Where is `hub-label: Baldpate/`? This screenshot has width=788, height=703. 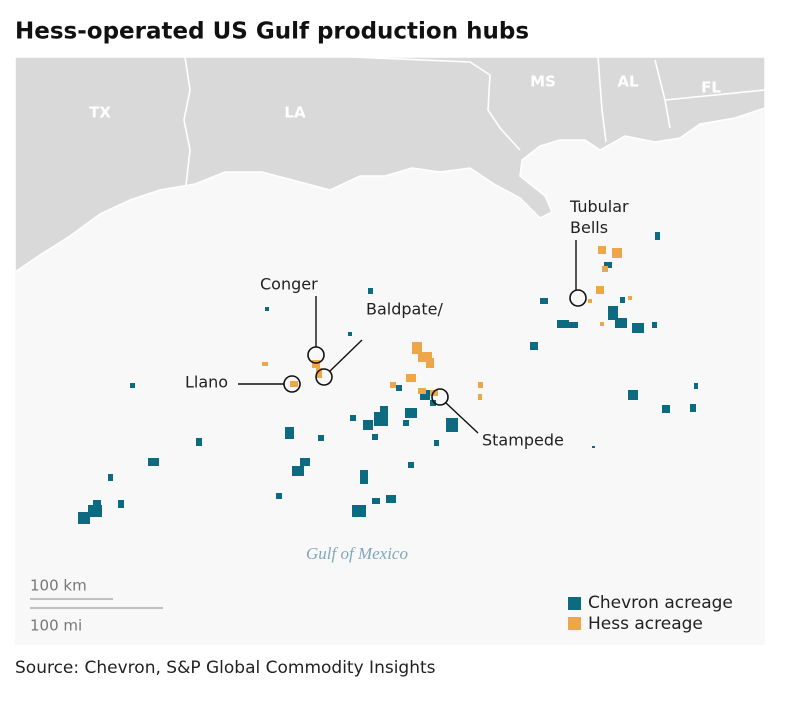
hub-label: Baldpate/ is located at coordinates (404, 309).